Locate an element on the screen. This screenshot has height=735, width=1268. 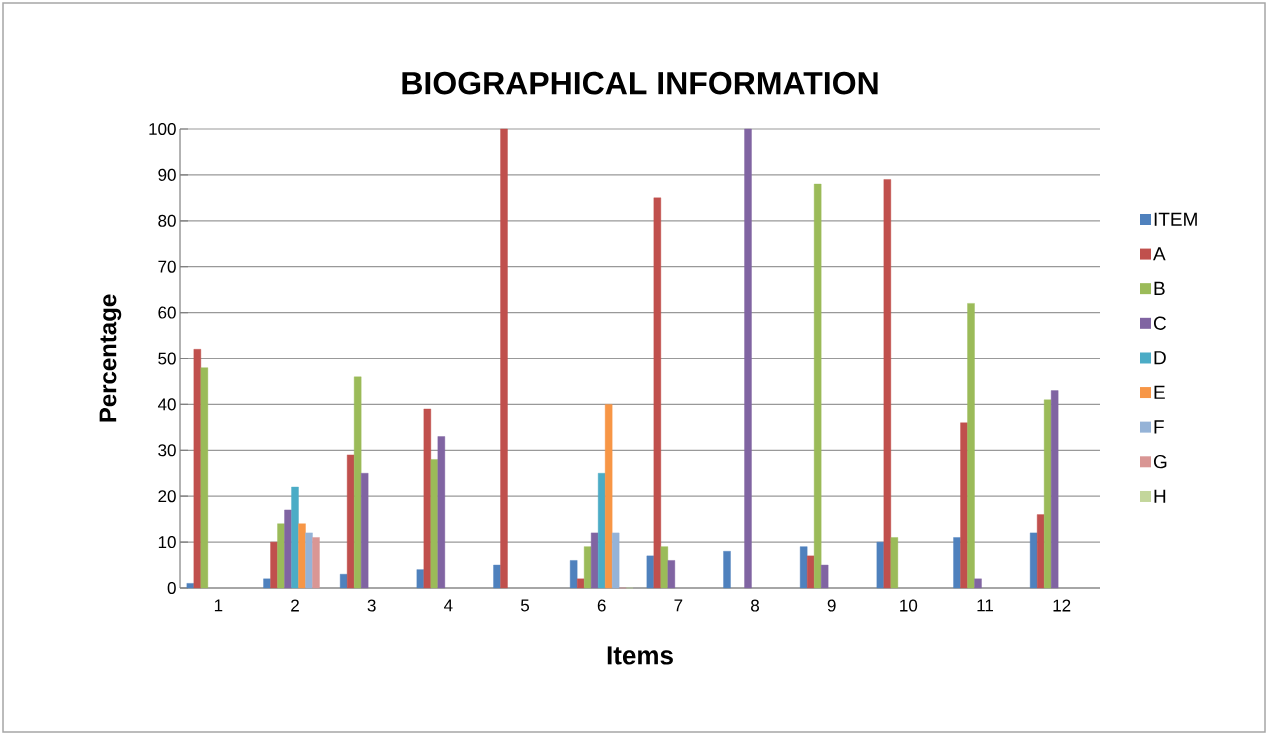
x-tick-label: 5 is located at coordinates (525, 605).